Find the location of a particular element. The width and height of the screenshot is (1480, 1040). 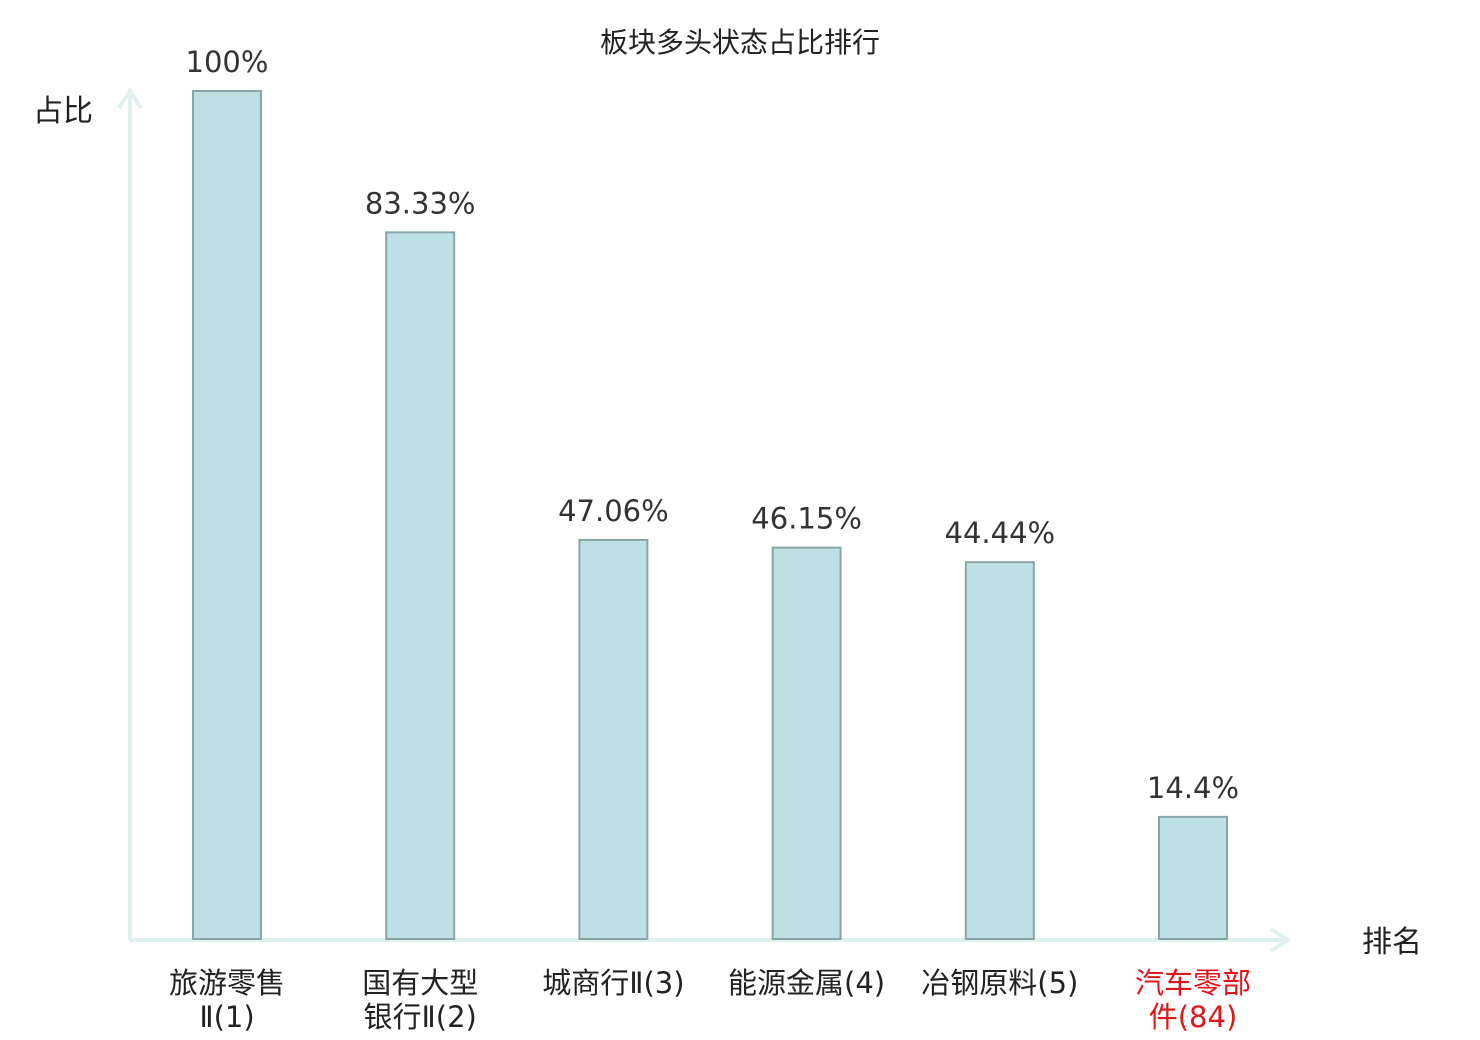

x-tick-label: 银行Ⅱ(2) is located at coordinates (420, 1017).